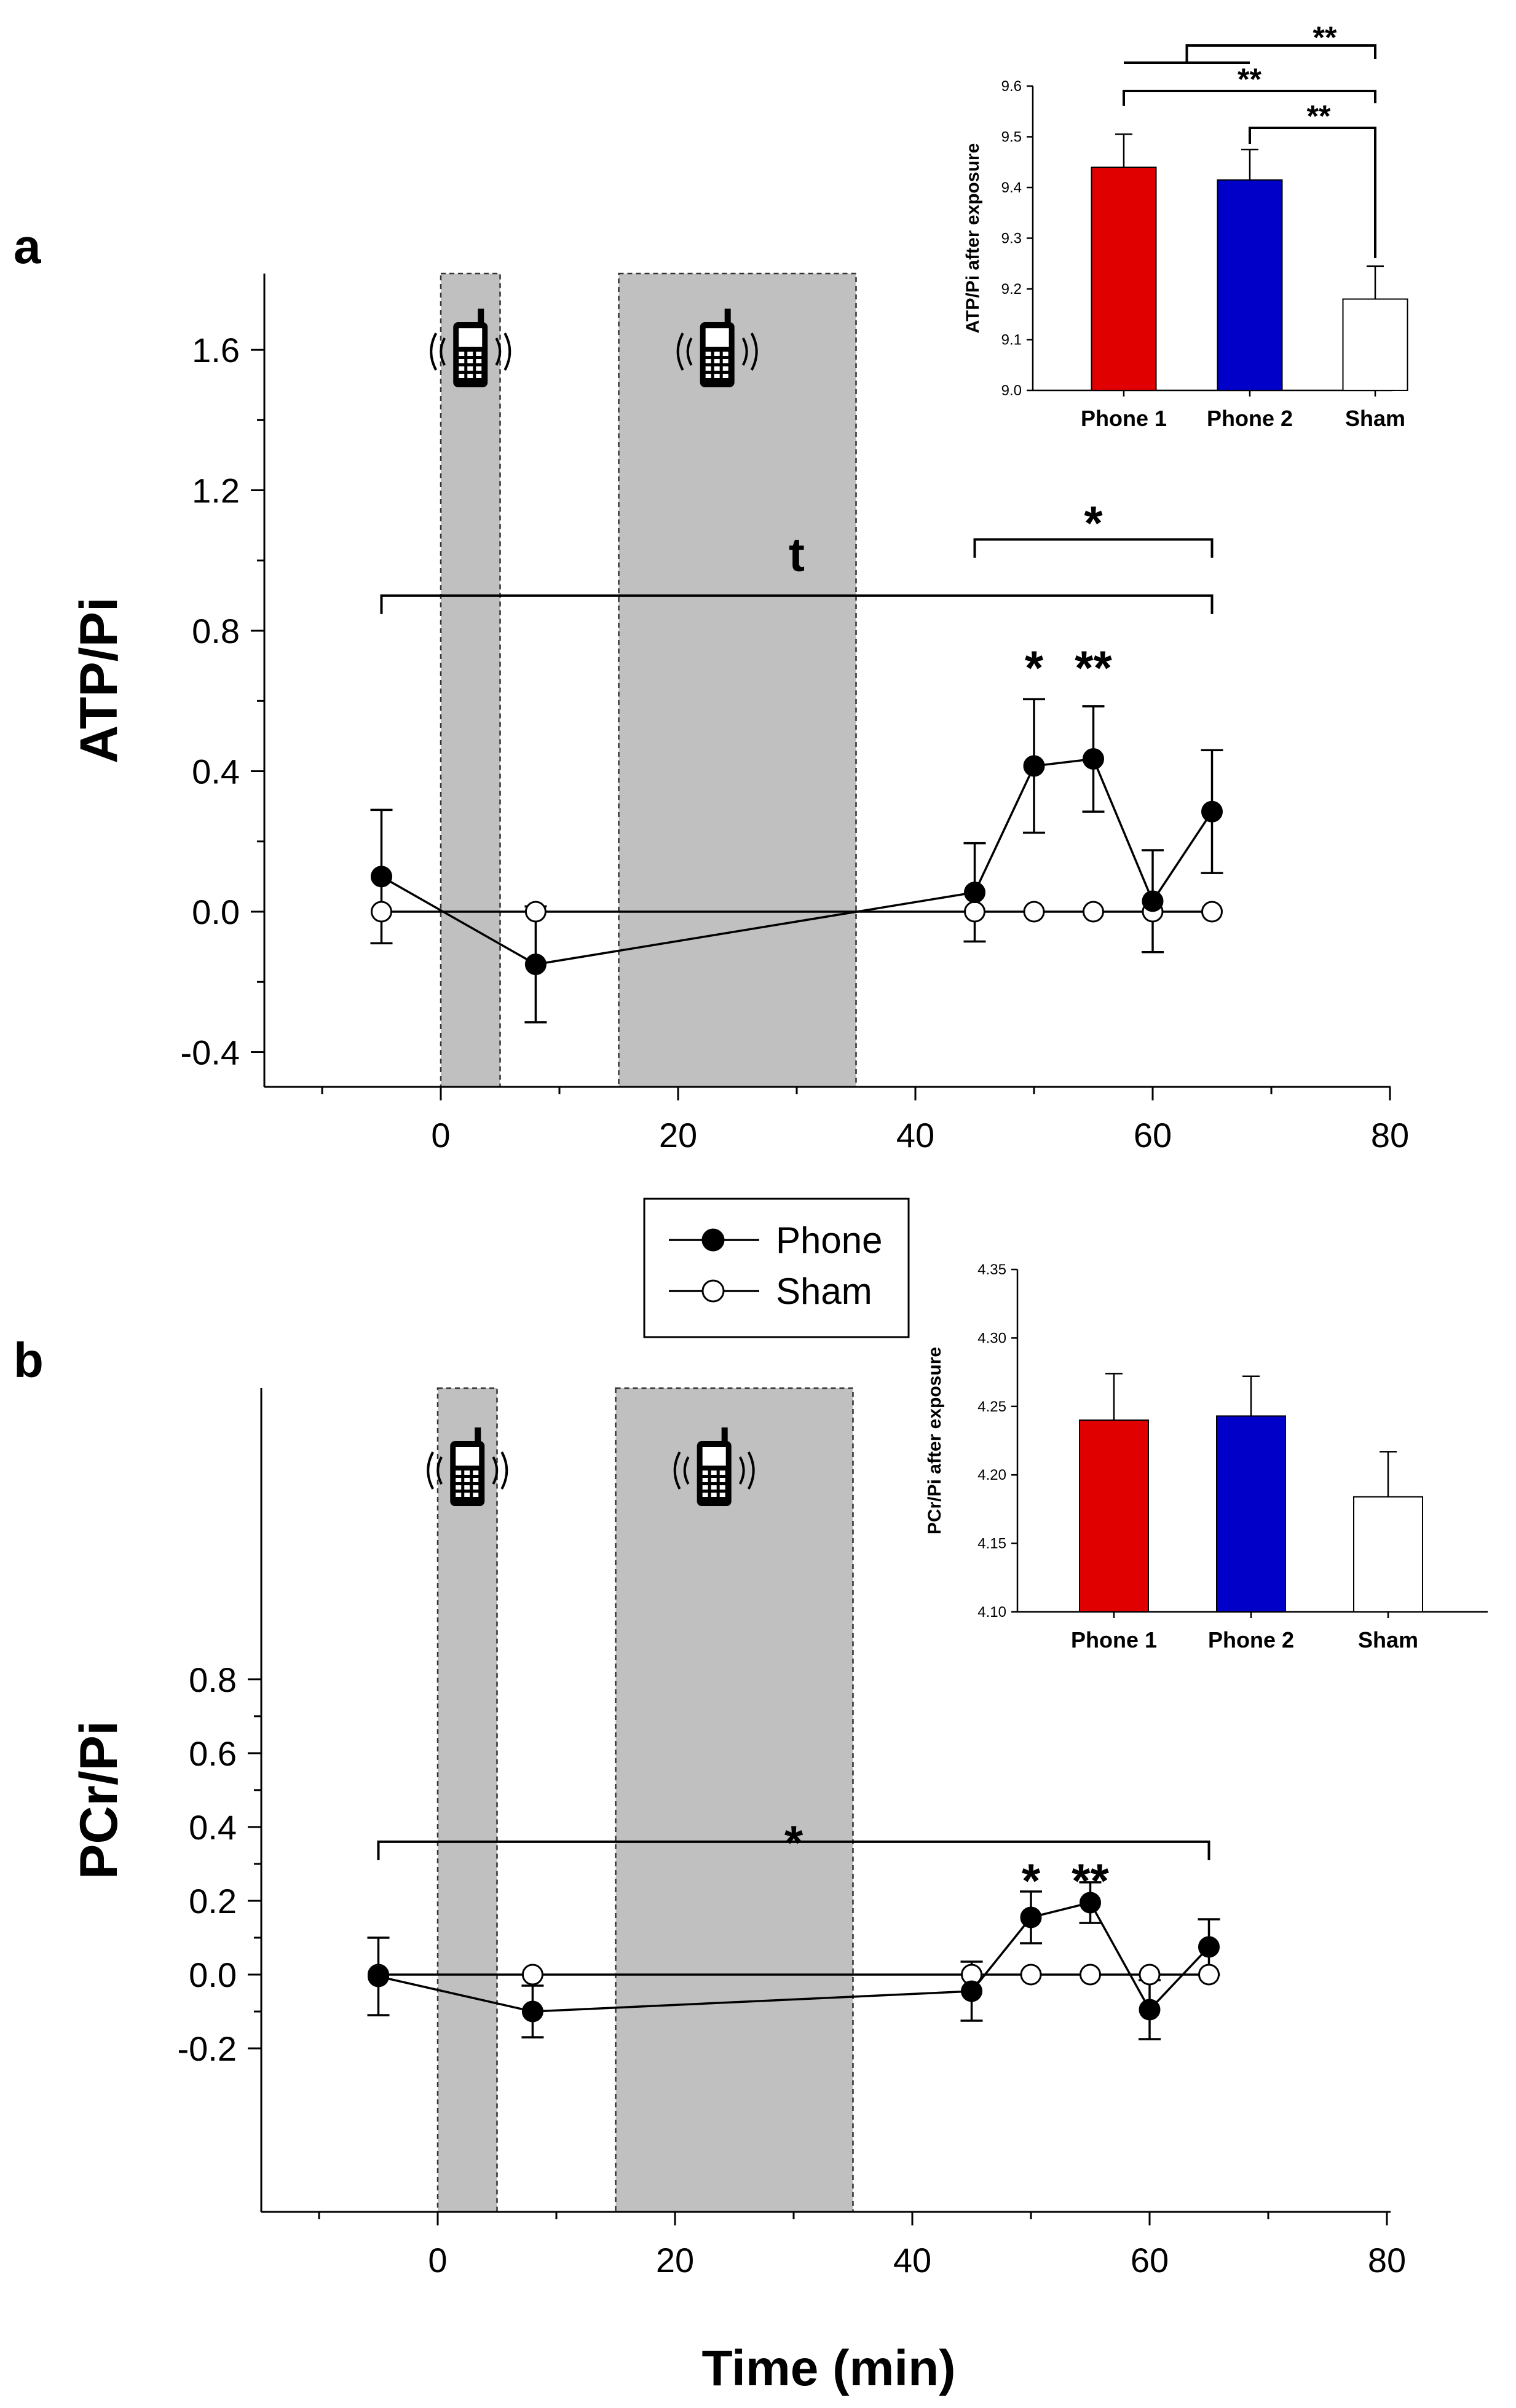 The width and height of the screenshot is (1516, 2408). I want to click on x-tick-label: 20, so click(675, 2260).